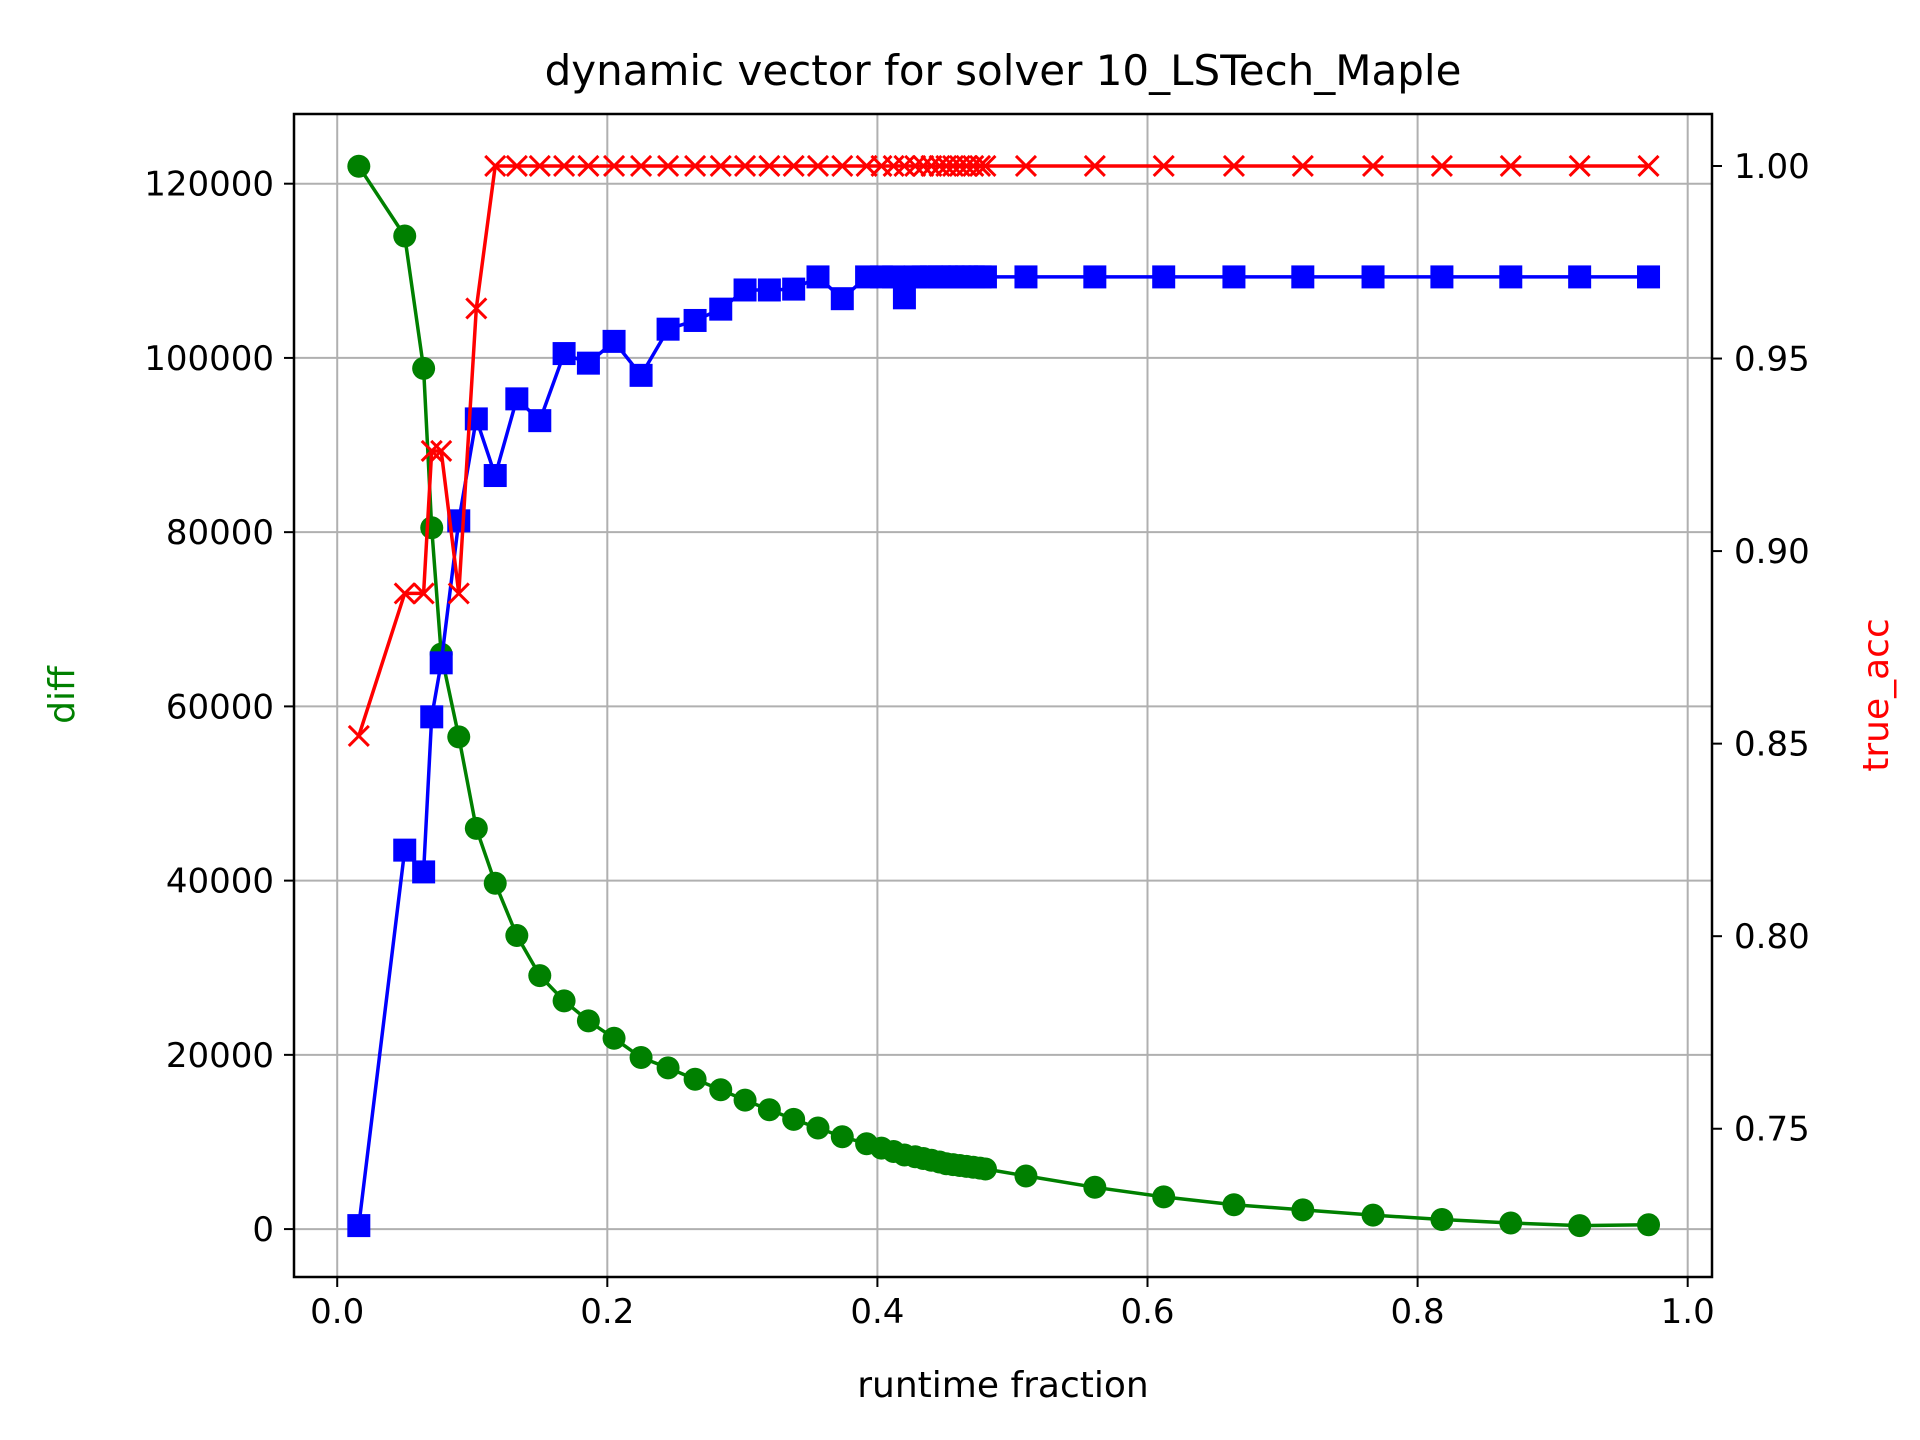 The height and width of the screenshot is (1440, 1920). What do you see at coordinates (1418, 1312) in the screenshot?
I see `x-tick-label: 0.8` at bounding box center [1418, 1312].